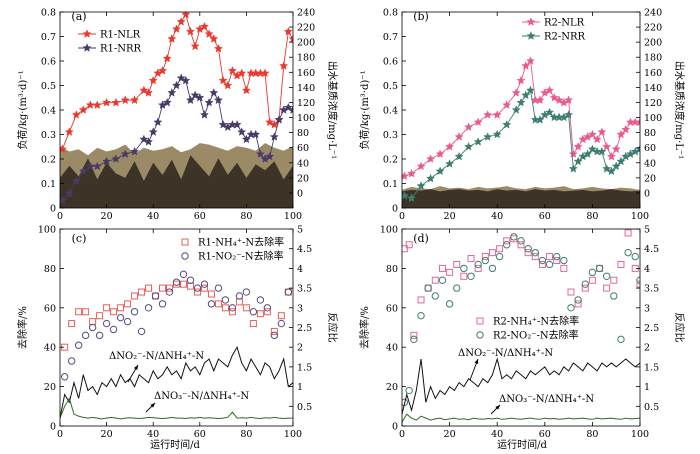  I want to click on panel-b-ytick-label-2: 0.2, so click(390, 160).